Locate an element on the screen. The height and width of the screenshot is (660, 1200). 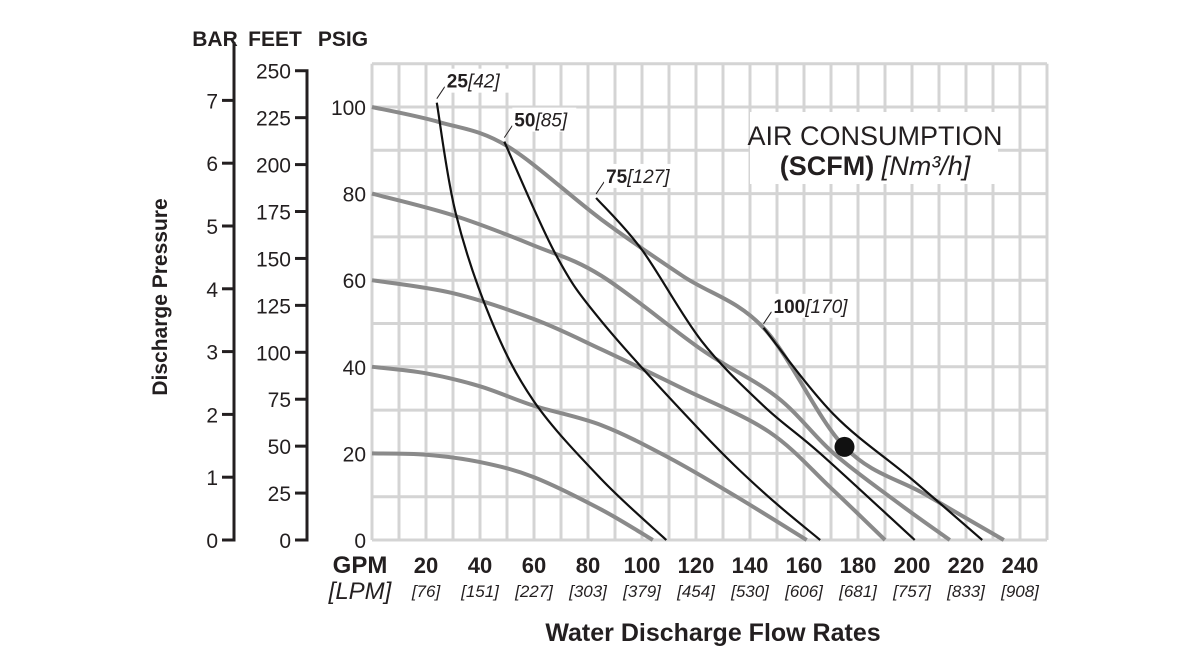
x-tick-label-lpm: [76] is located at coordinates (426, 591).